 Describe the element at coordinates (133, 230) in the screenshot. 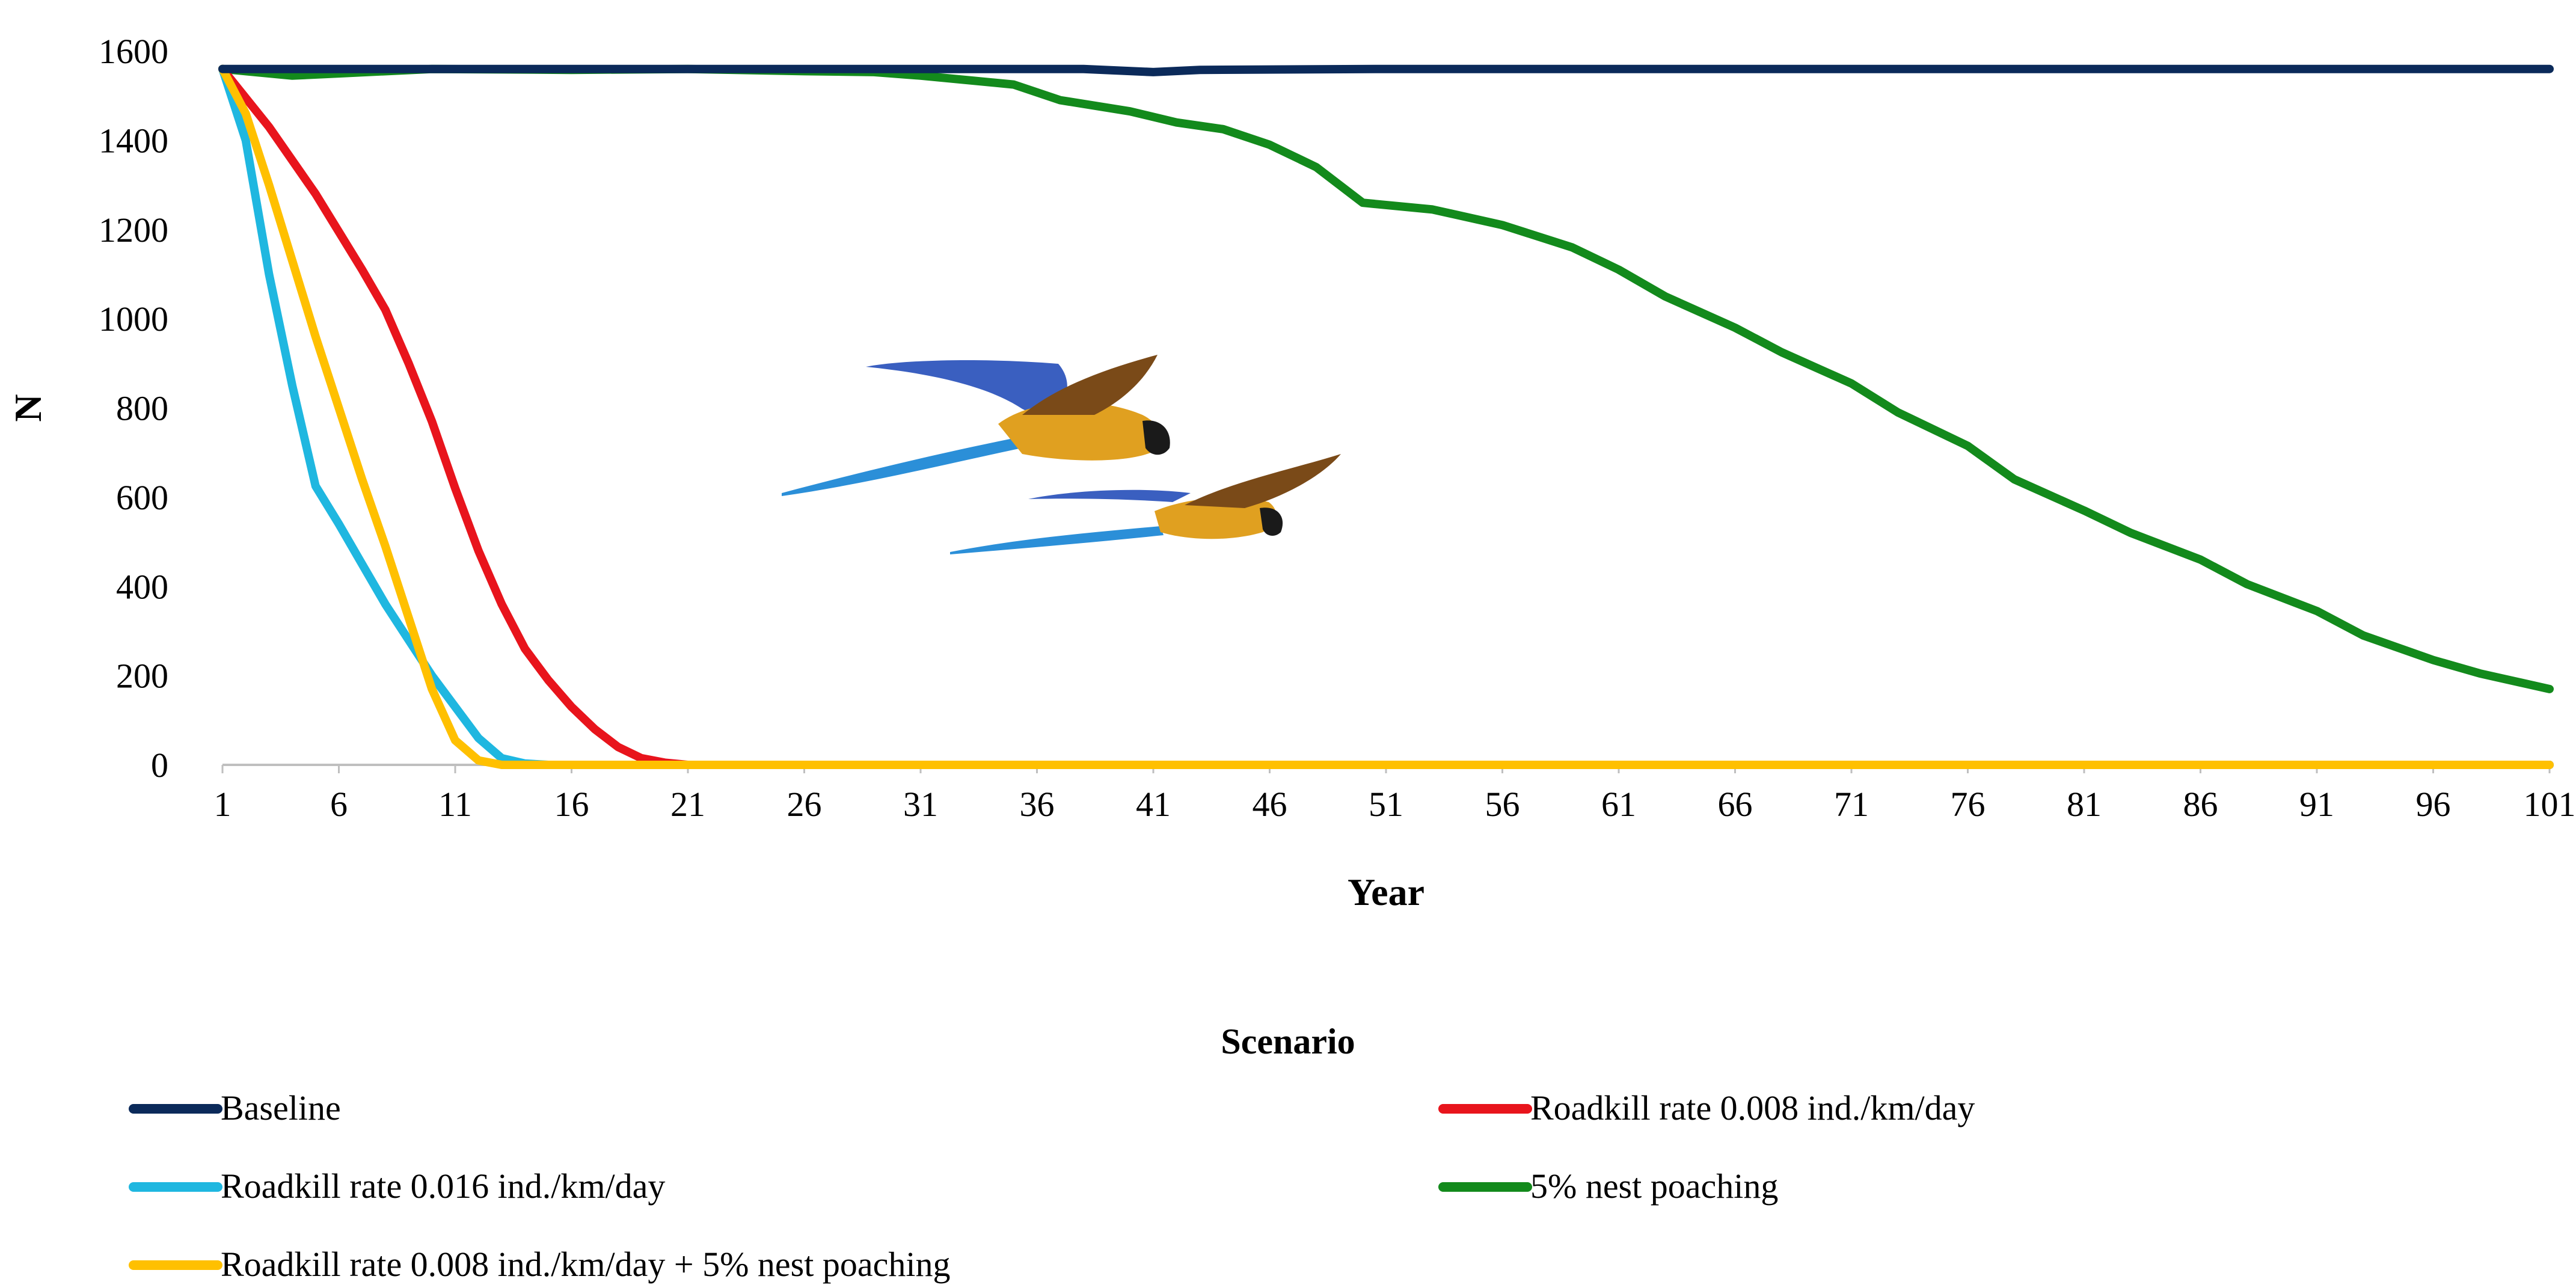

I see `y-tick-label: 1200` at that location.